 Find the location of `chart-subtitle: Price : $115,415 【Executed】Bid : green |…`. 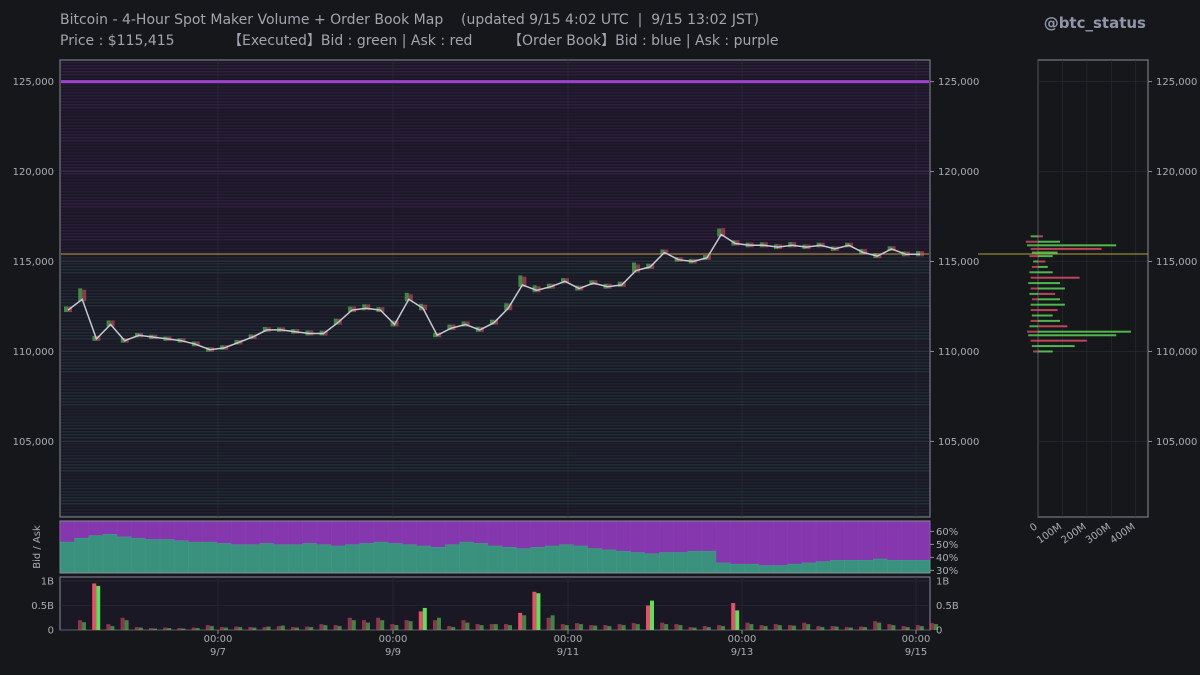

chart-subtitle: Price : $115,415 【Executed】Bid : green |… is located at coordinates (419, 41).